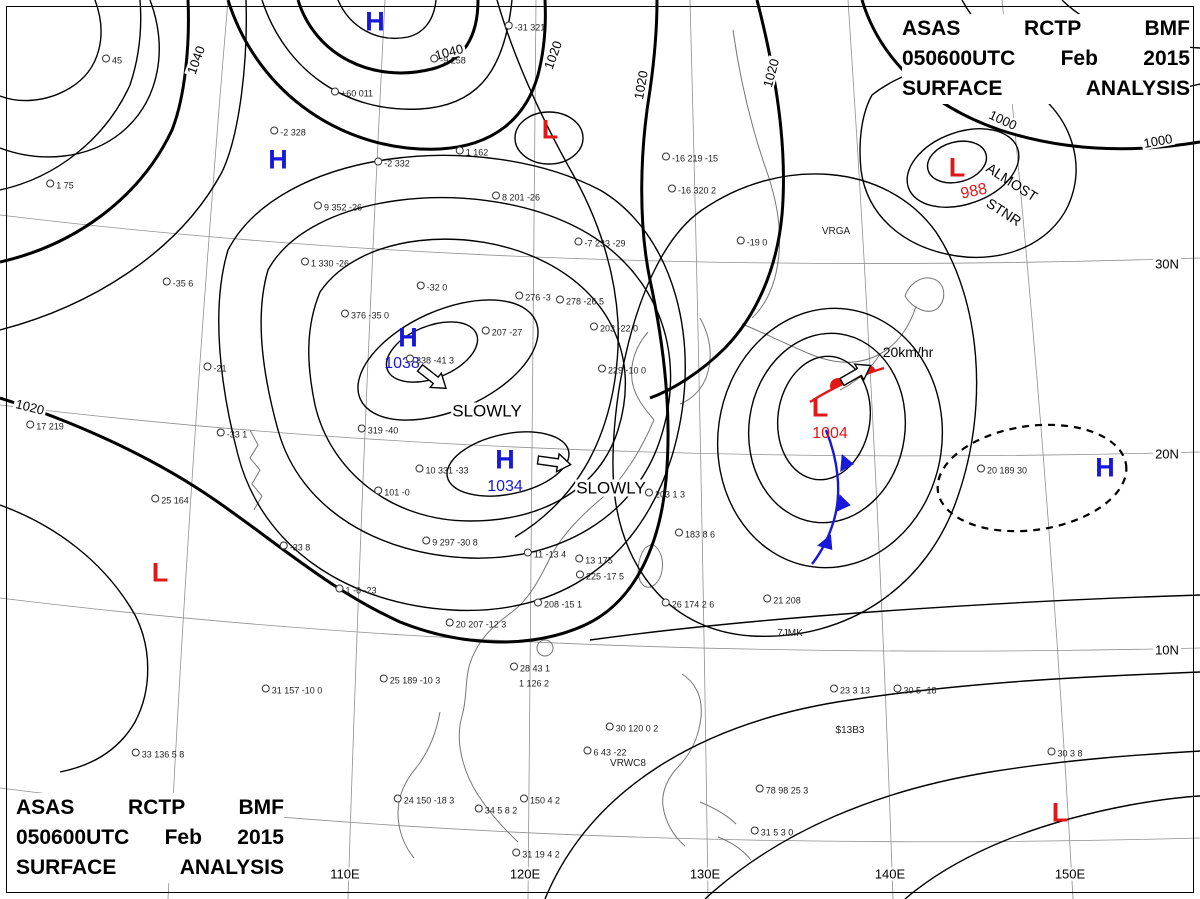 The width and height of the screenshot is (1200, 899). What do you see at coordinates (832, 497) in the screenshot?
I see `cold-front` at bounding box center [832, 497].